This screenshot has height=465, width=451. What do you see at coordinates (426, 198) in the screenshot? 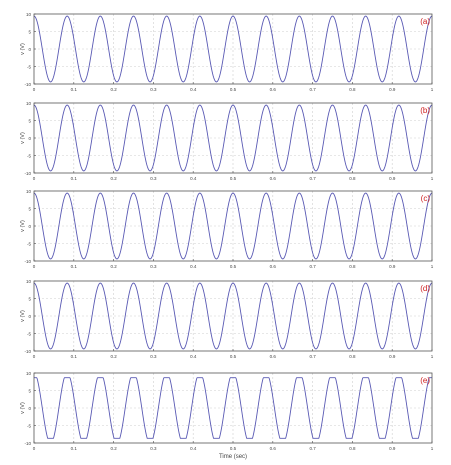
I see `panel-label: (c)` at bounding box center [426, 198].